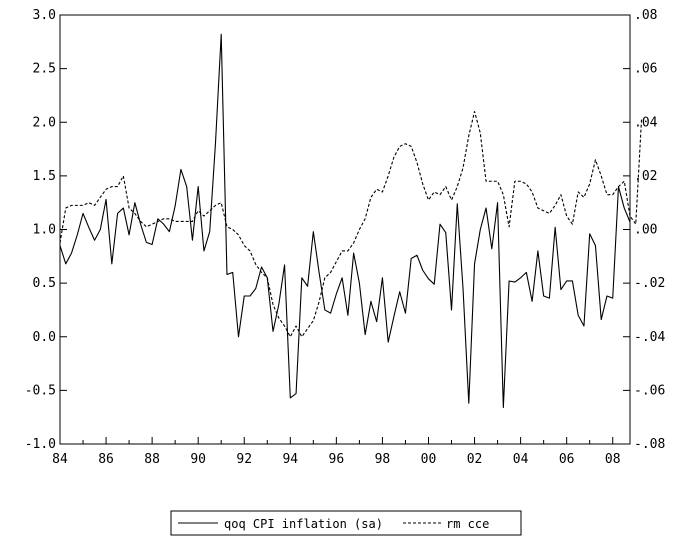  Describe the element at coordinates (44, 15) in the screenshot. I see `left-tick-label: 3.0` at that location.